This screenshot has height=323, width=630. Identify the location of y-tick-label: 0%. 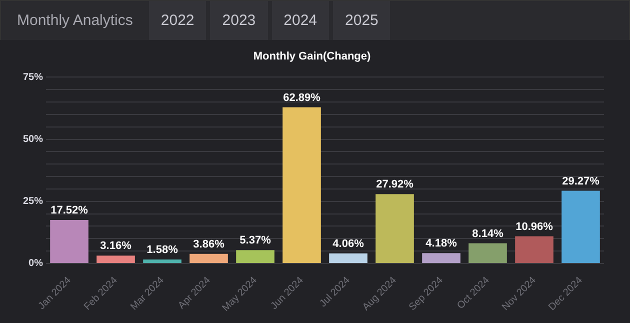
(36, 264).